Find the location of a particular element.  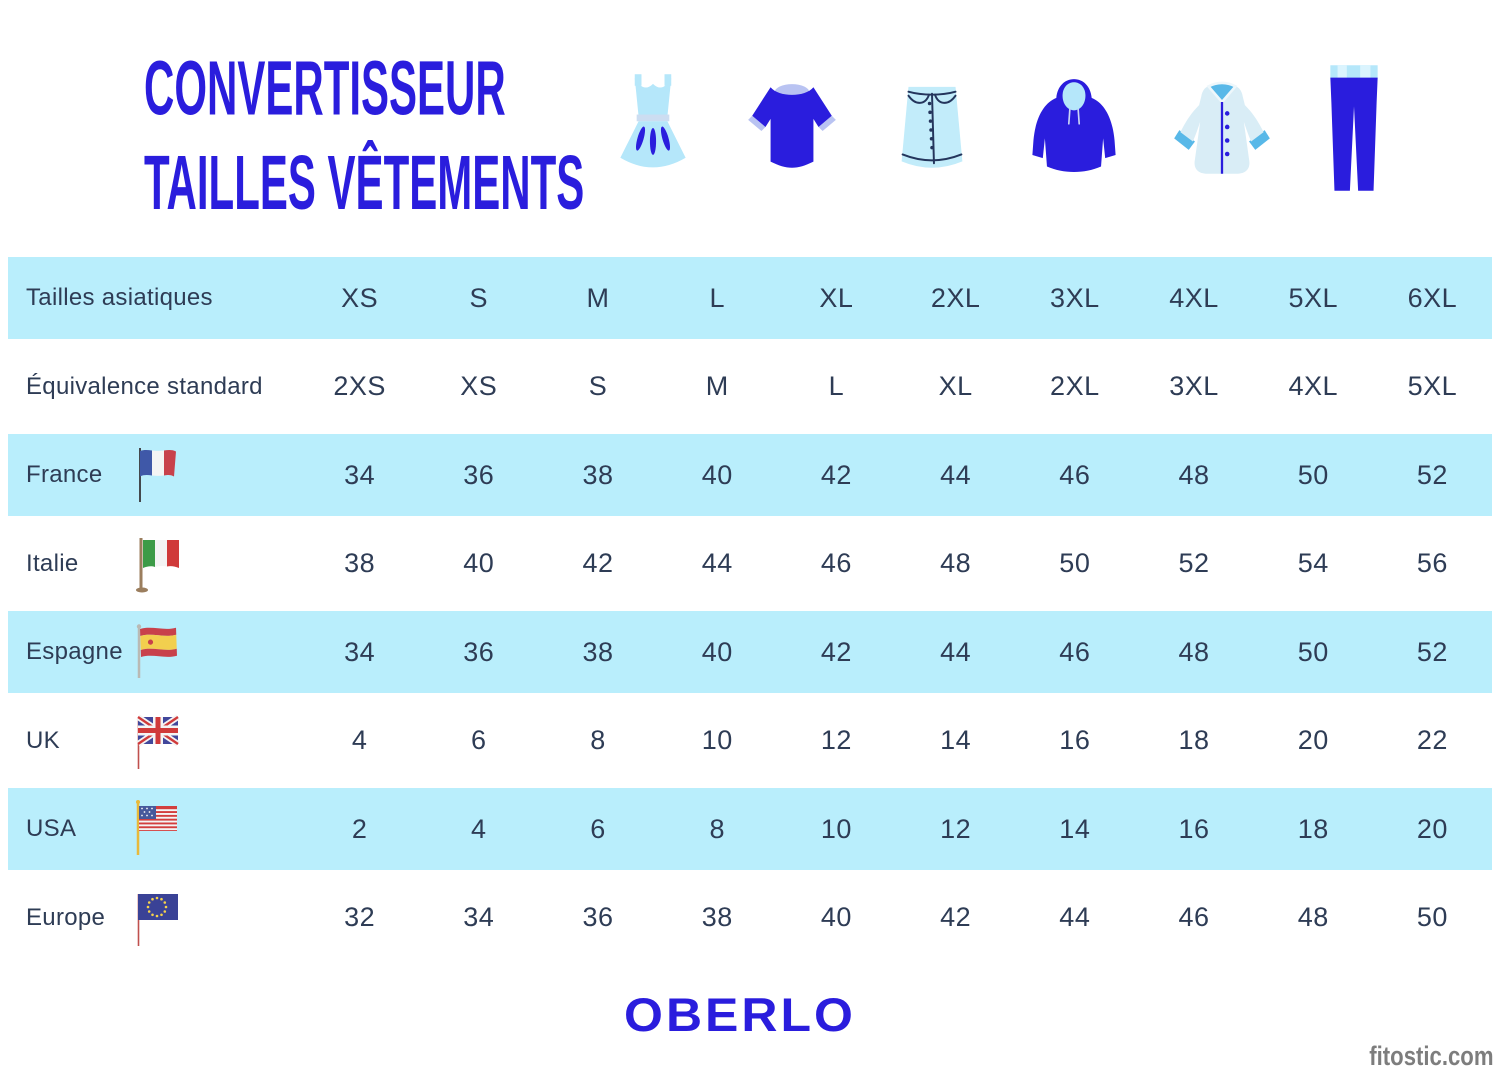

row-label: Espagne is located at coordinates (74, 651).